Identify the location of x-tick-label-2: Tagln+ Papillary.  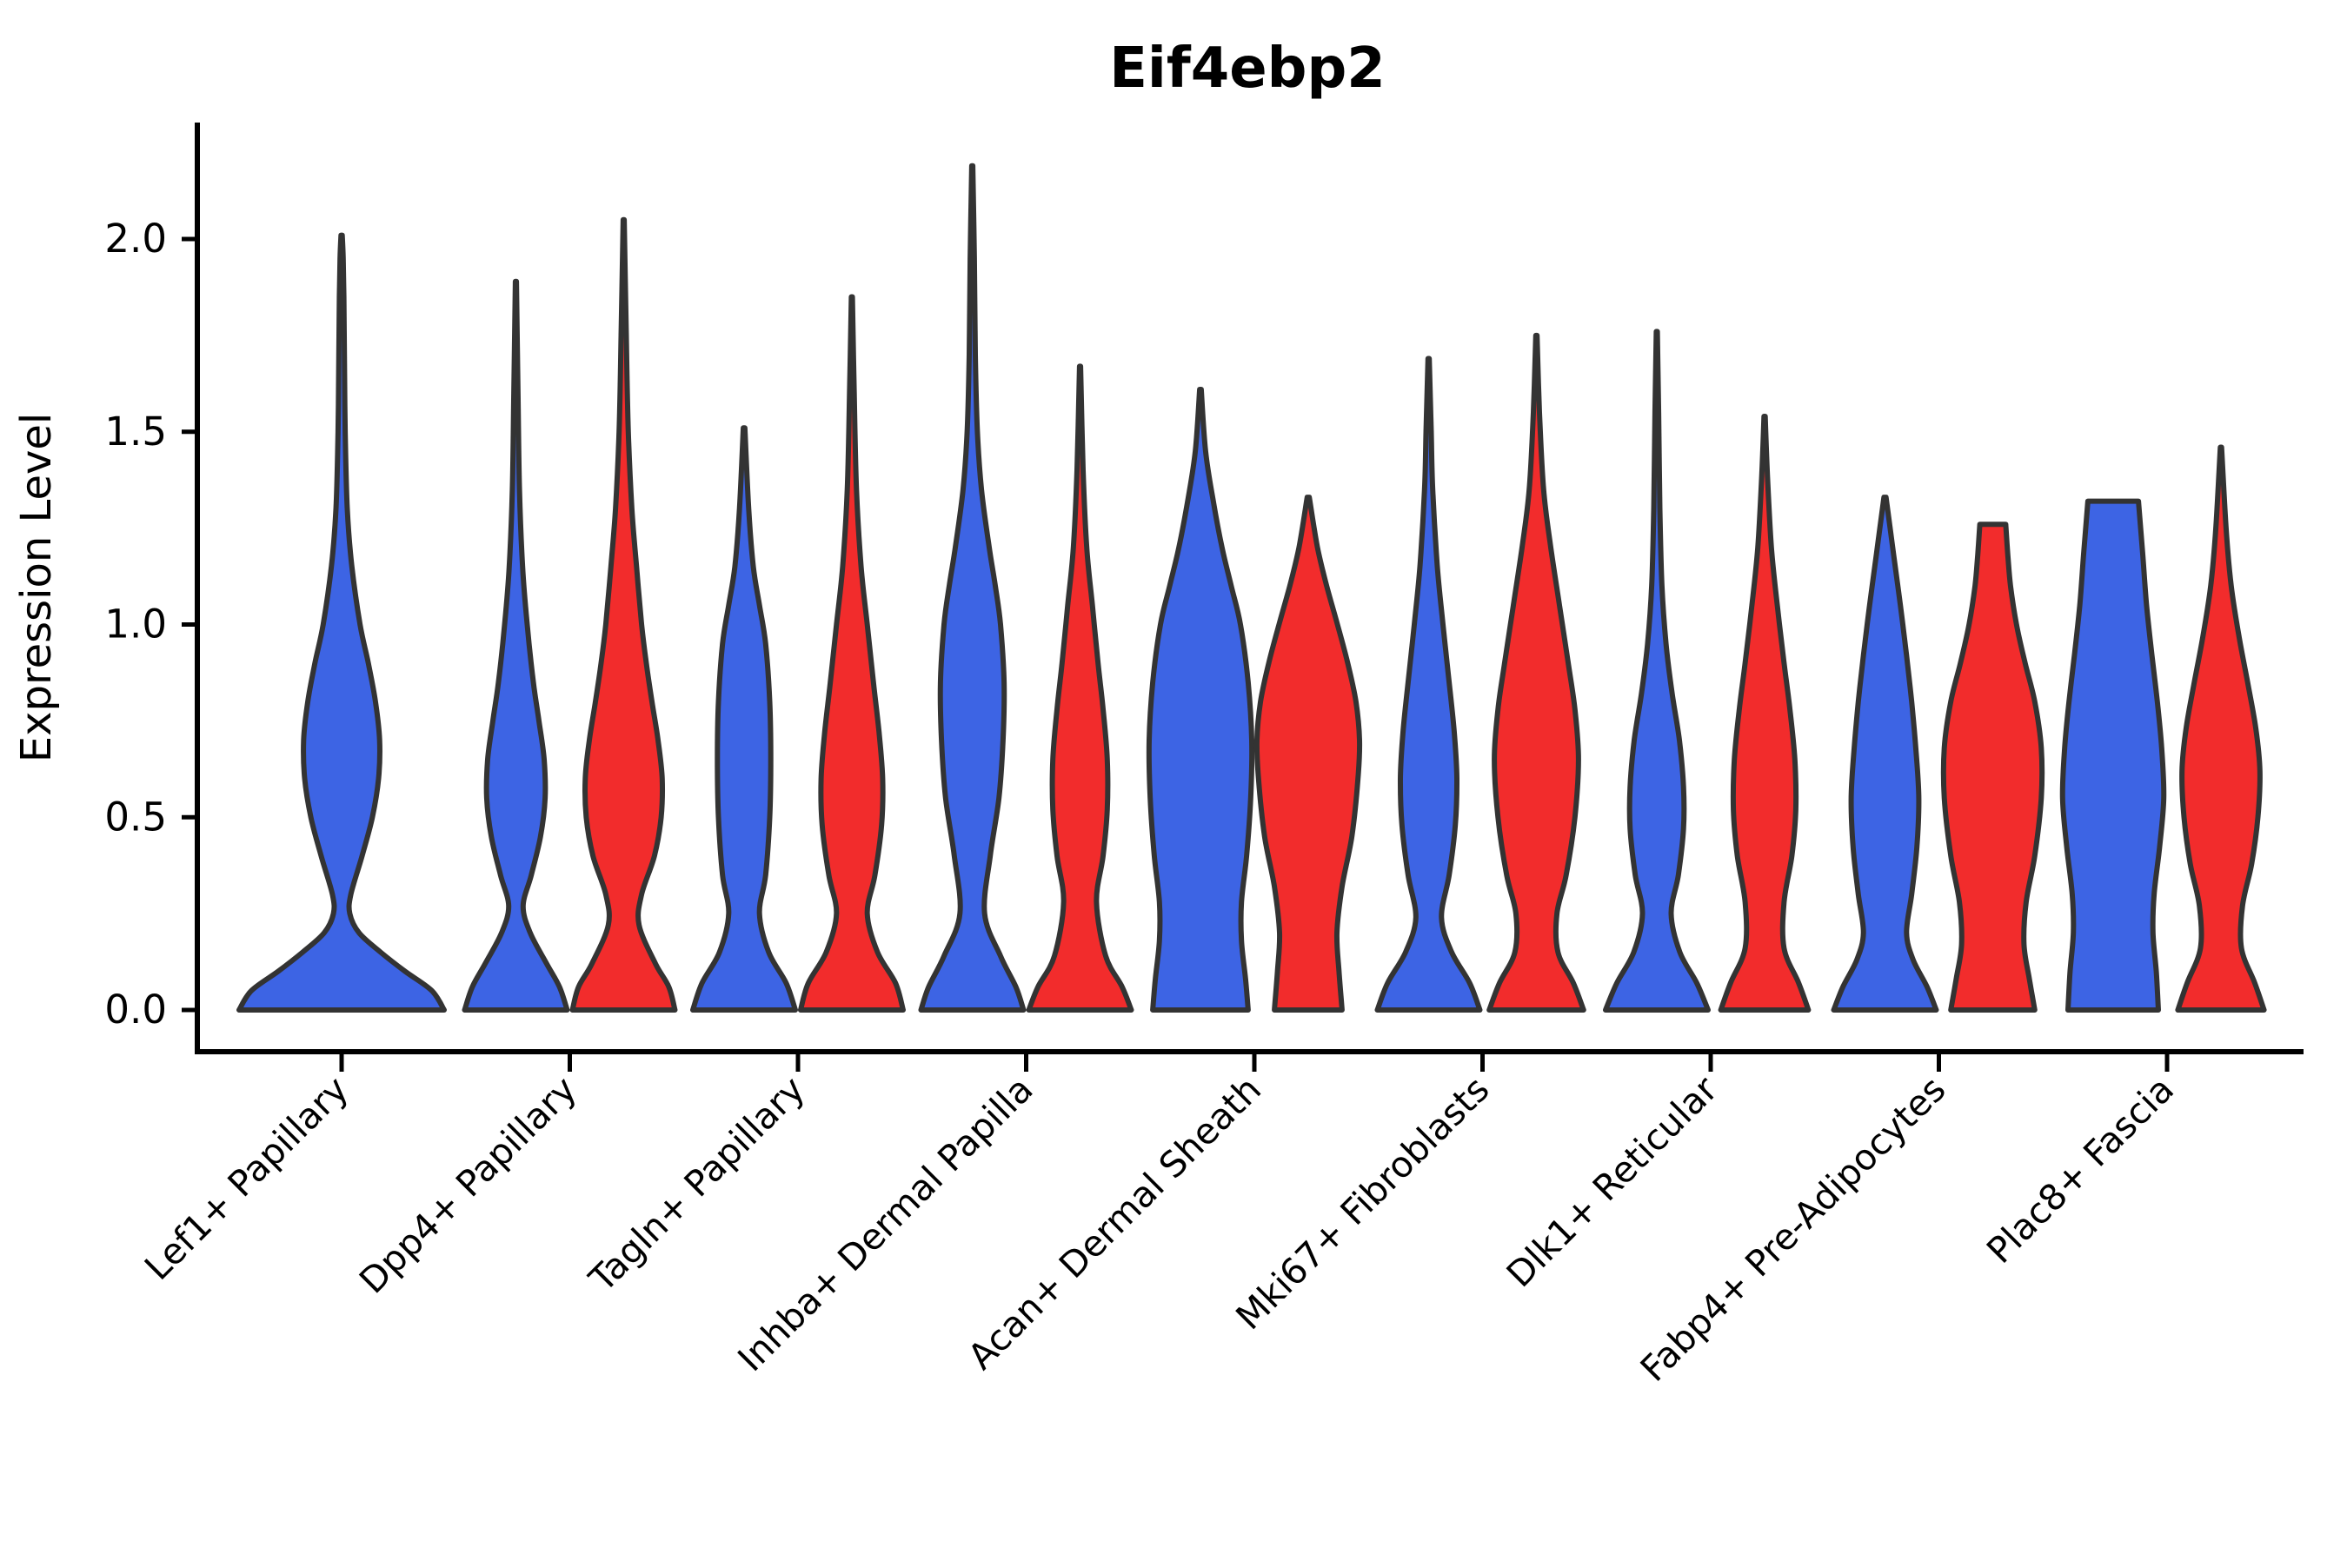
(697, 1184).